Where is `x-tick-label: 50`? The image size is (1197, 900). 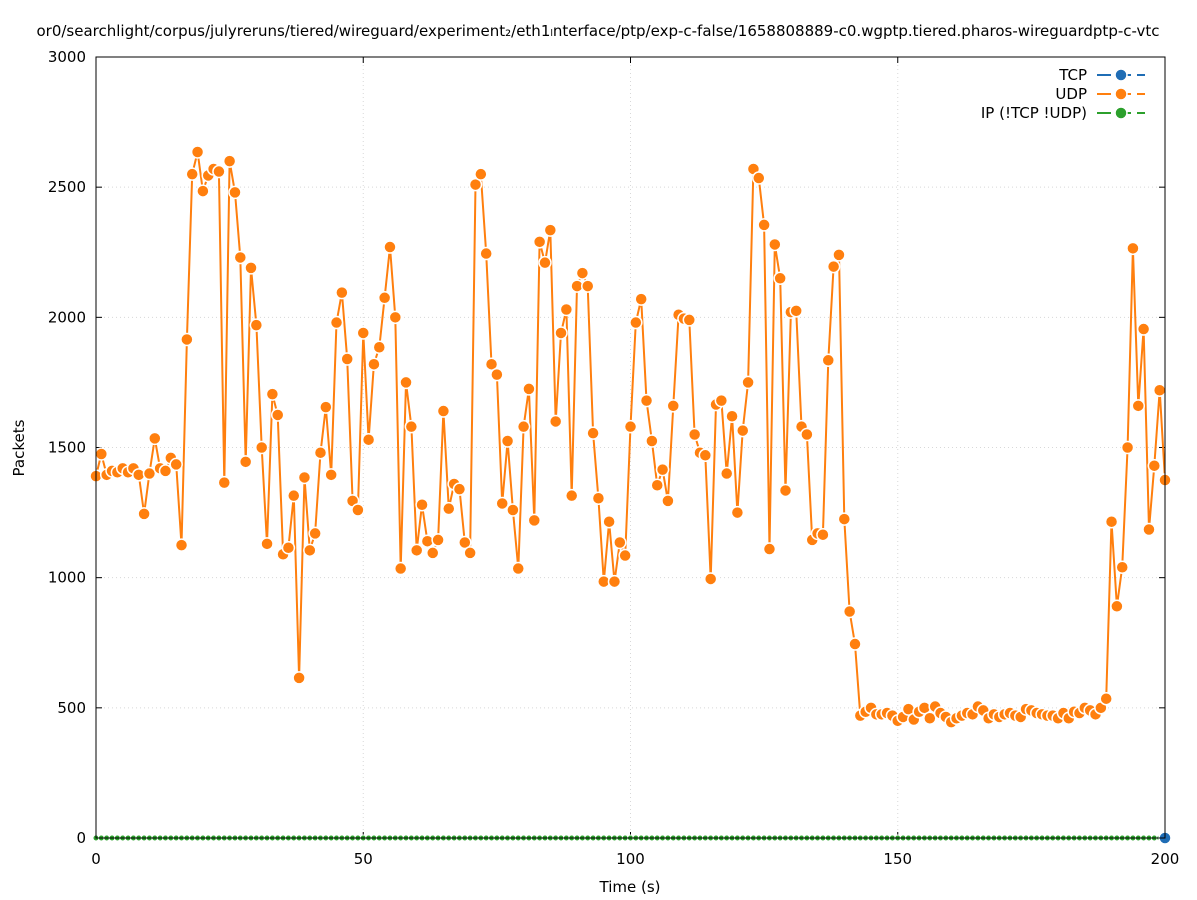 x-tick-label: 50 is located at coordinates (363, 859).